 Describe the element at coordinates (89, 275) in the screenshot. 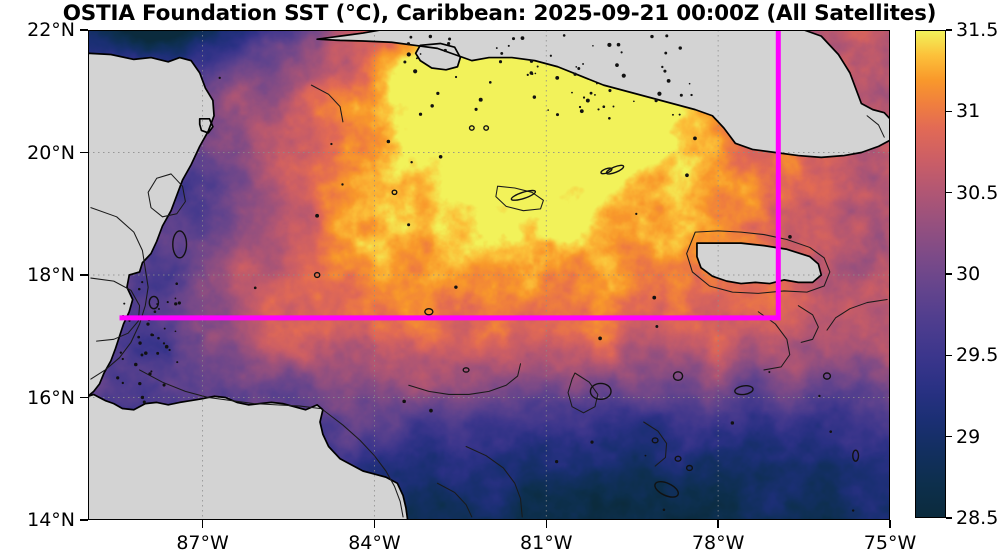

I see `axes-frame-left` at that location.